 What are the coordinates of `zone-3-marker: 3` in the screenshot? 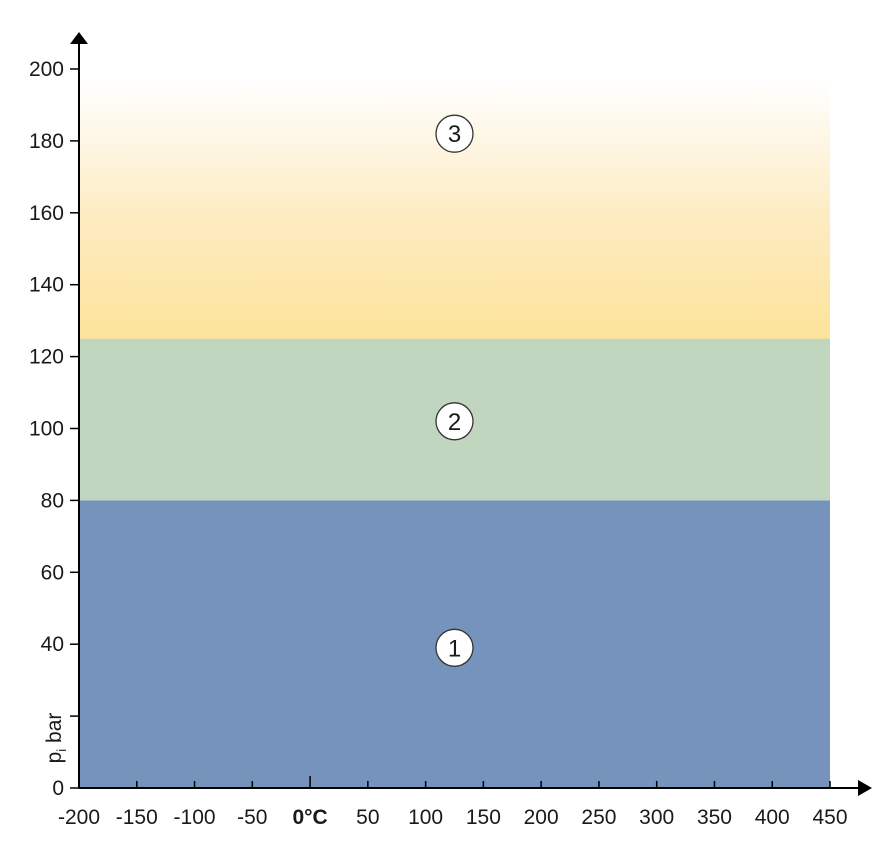 It's located at (454, 133).